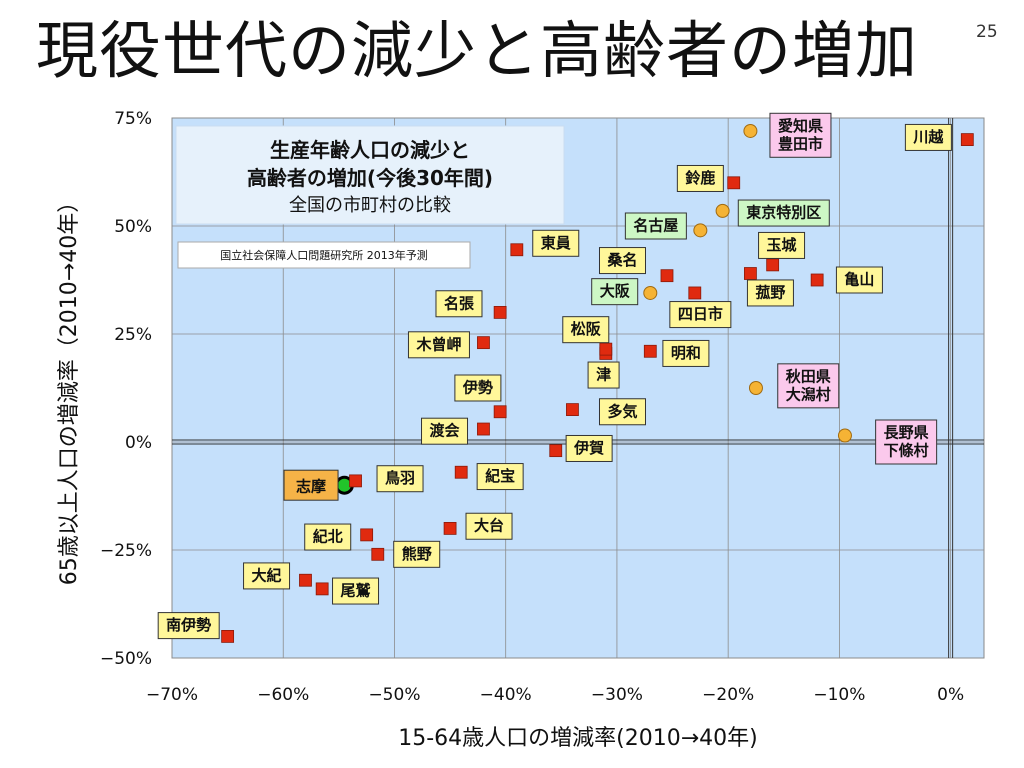  Describe the element at coordinates (650, 292) in the screenshot. I see `marker-大阪` at that location.